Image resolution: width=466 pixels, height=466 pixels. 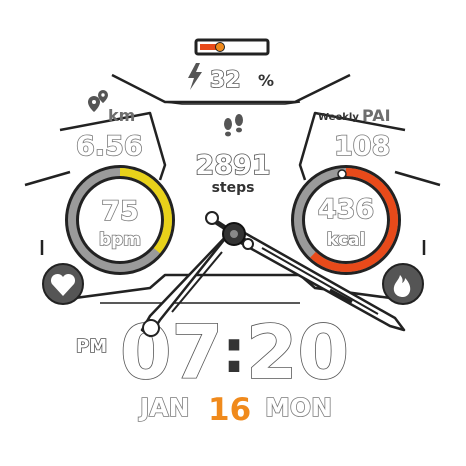 What do you see at coordinates (120, 211) in the screenshot?
I see `heart-rate-value: 75` at bounding box center [120, 211].